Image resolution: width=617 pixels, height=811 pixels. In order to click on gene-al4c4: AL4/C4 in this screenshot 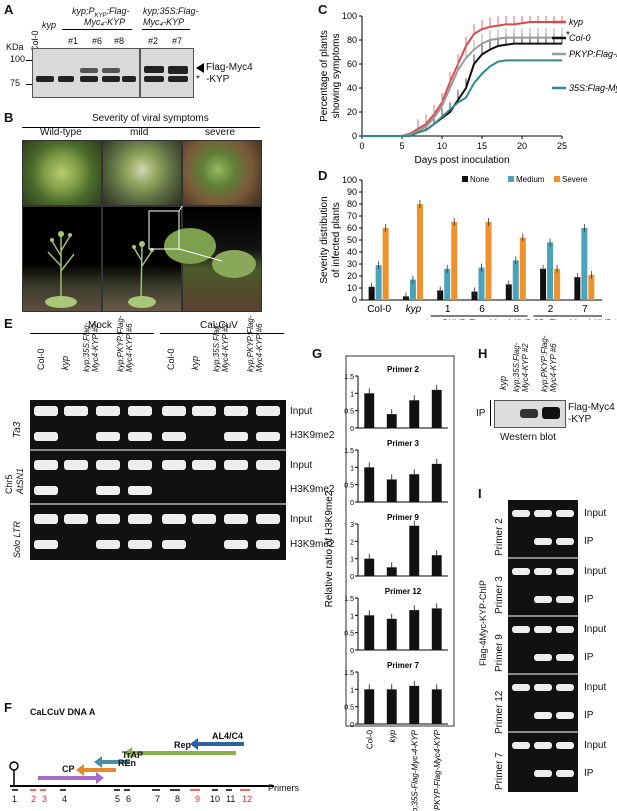, I will do `click(228, 736)`.